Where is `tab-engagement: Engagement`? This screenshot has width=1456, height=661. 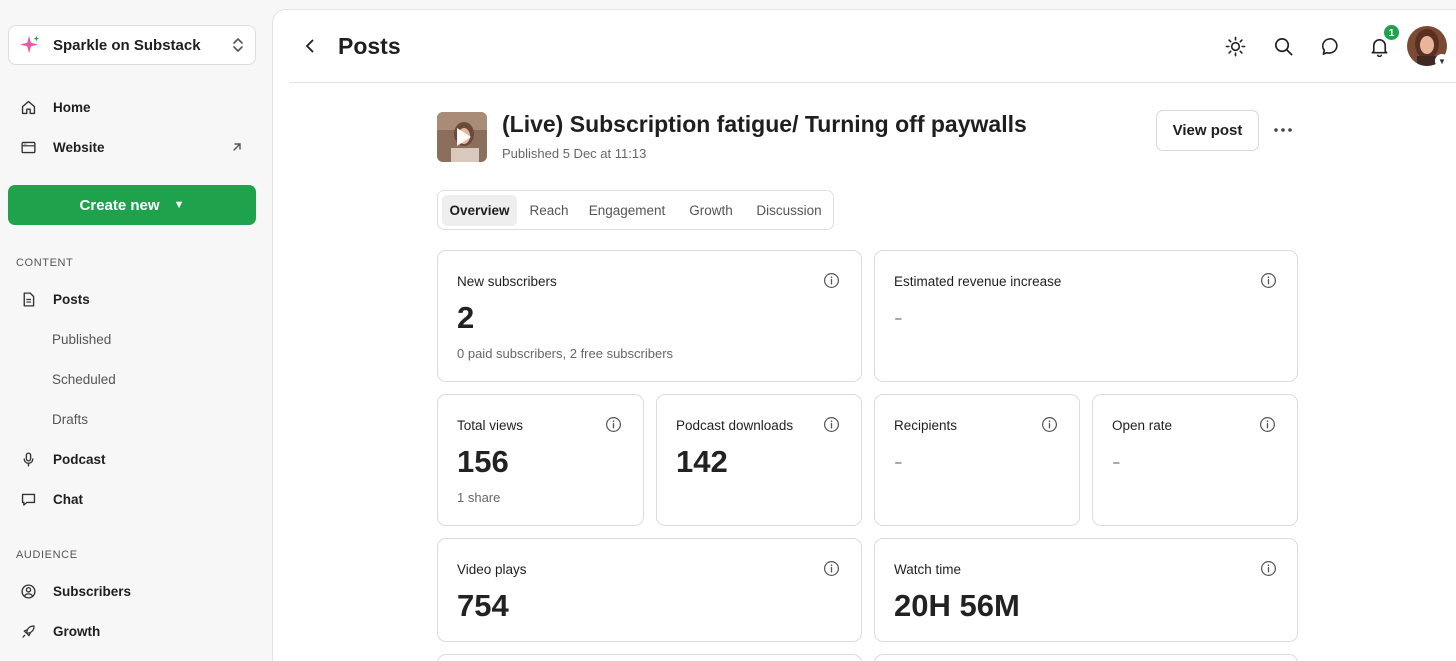 tab-engagement: Engagement is located at coordinates (627, 210).